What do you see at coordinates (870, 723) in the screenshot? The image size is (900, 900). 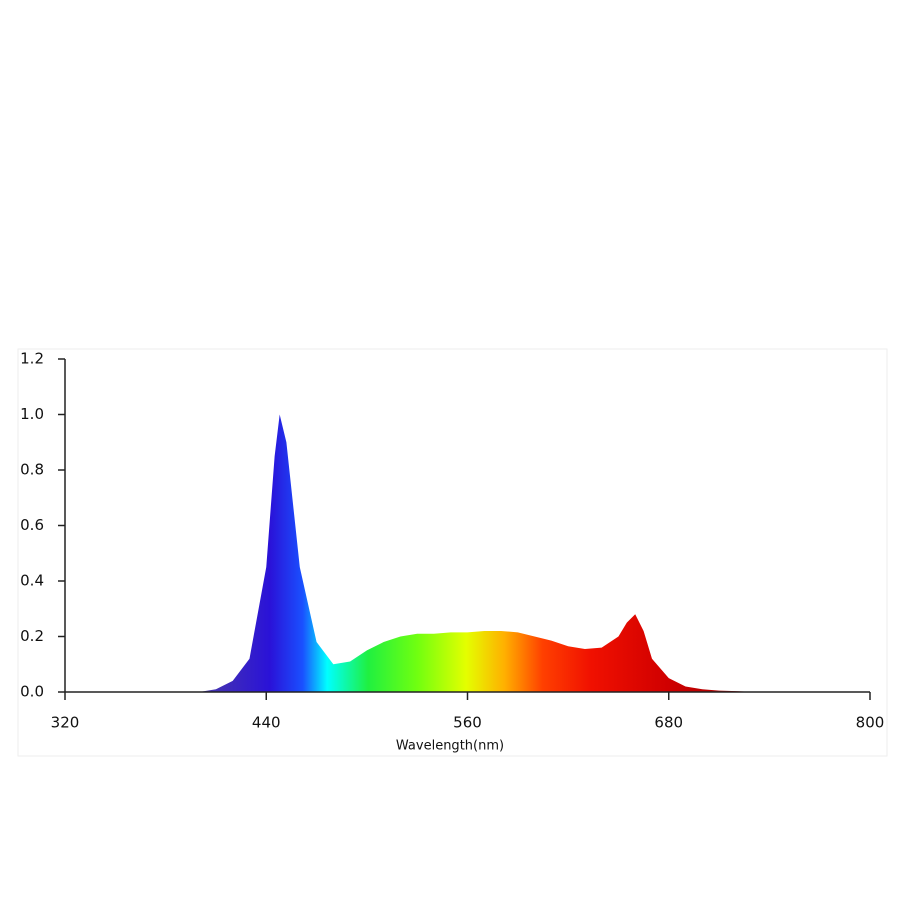 I see `x-tick-label: 800` at bounding box center [870, 723].